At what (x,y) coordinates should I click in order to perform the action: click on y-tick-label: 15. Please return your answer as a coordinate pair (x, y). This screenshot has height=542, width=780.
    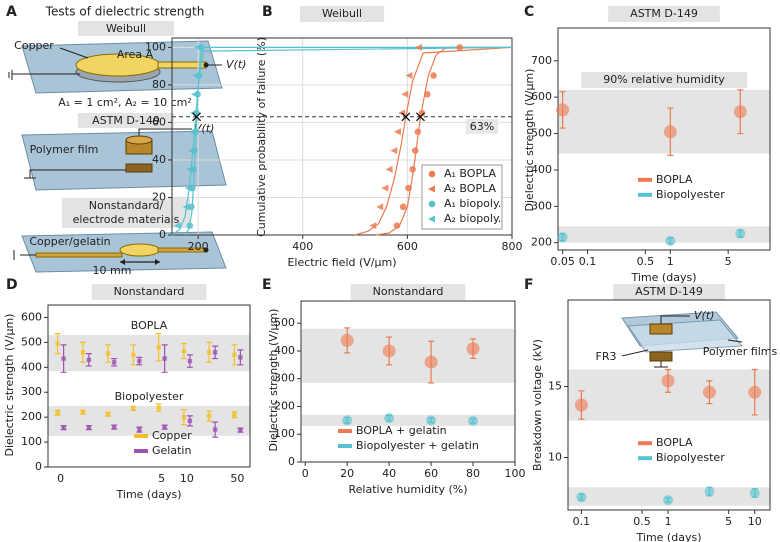
    Looking at the image, I should click on (555, 386).